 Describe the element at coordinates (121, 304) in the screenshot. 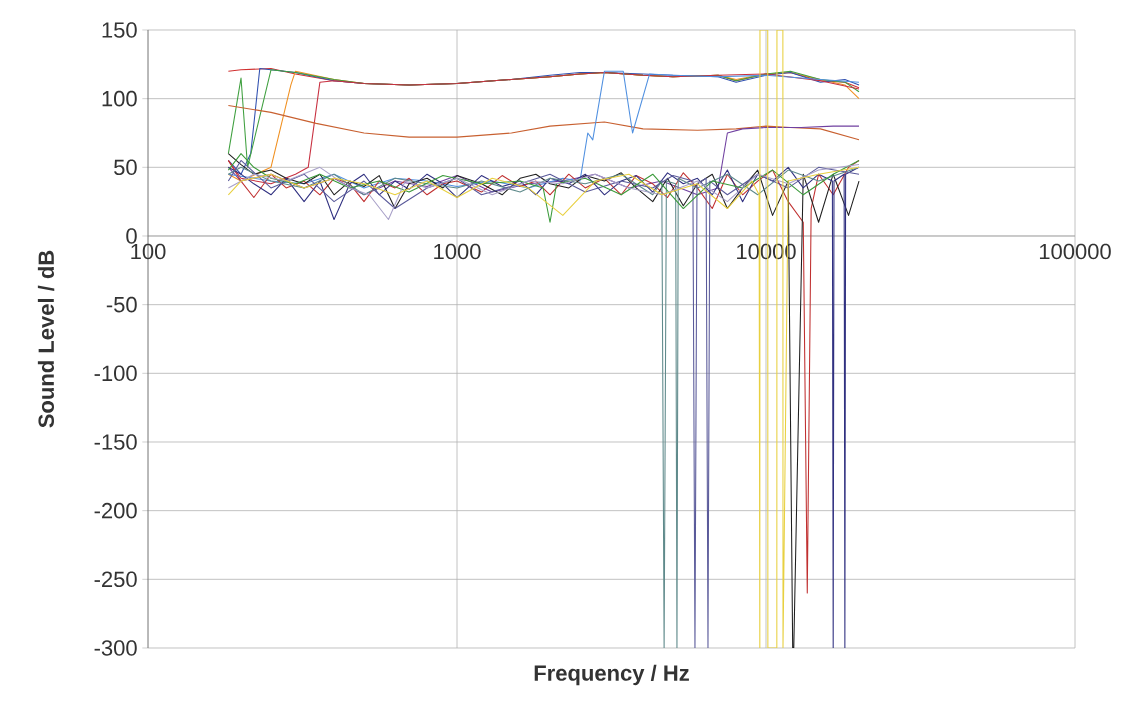

I see `y-tick-label: -50` at that location.